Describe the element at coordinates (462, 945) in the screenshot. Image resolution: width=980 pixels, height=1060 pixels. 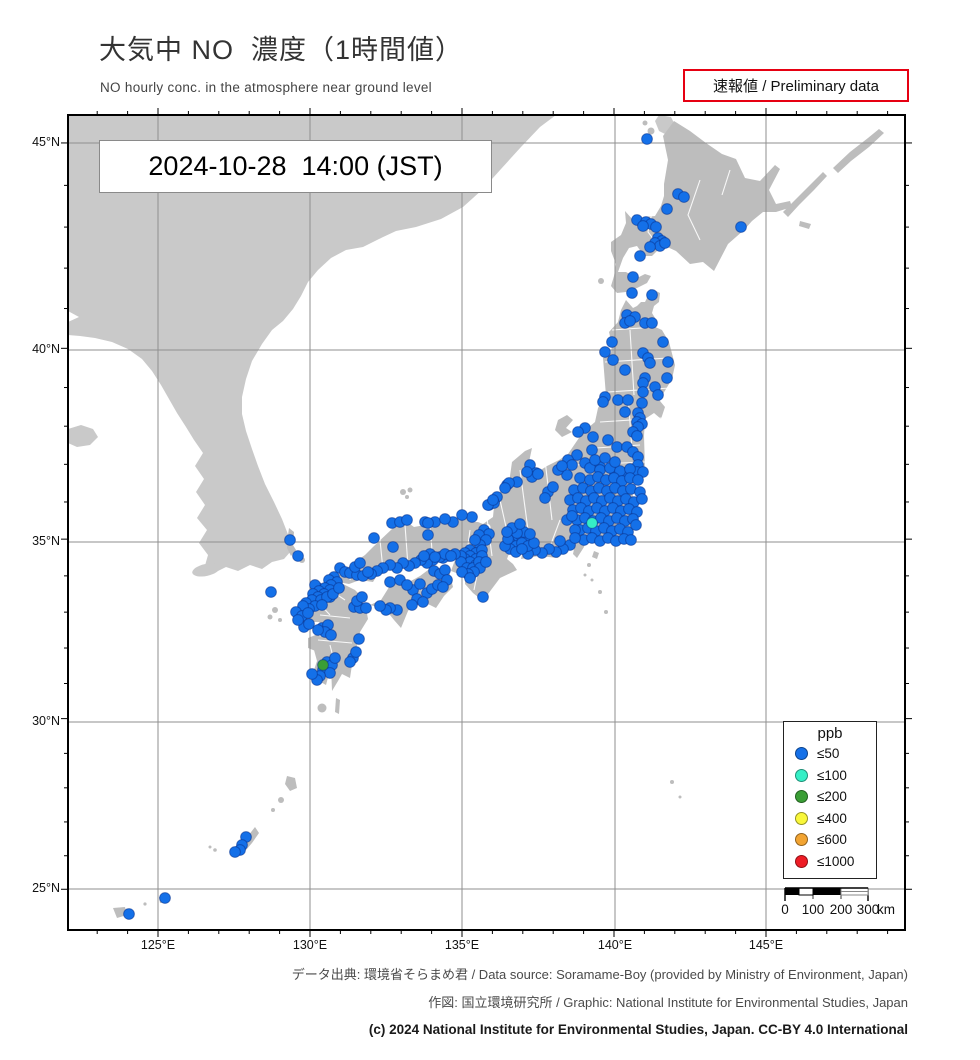
I see `lon-label: 135°E` at that location.